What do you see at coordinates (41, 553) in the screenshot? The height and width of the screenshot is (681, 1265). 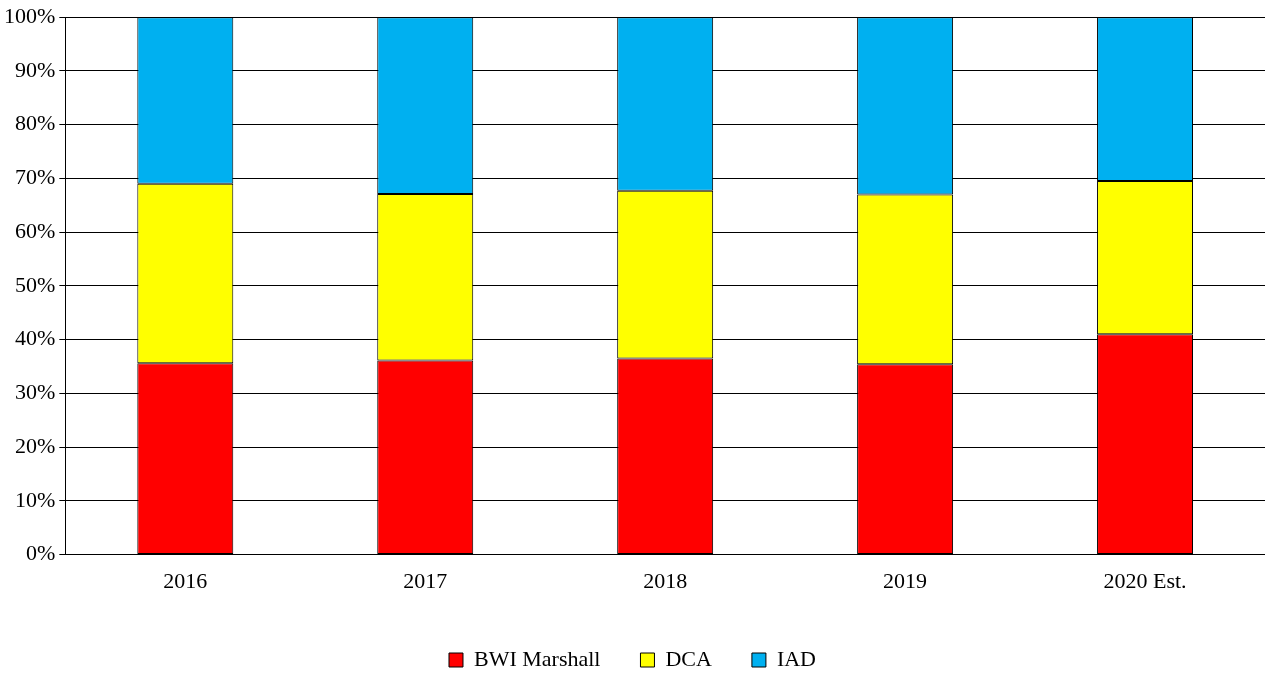 I see `y-tick-label: 0%` at bounding box center [41, 553].